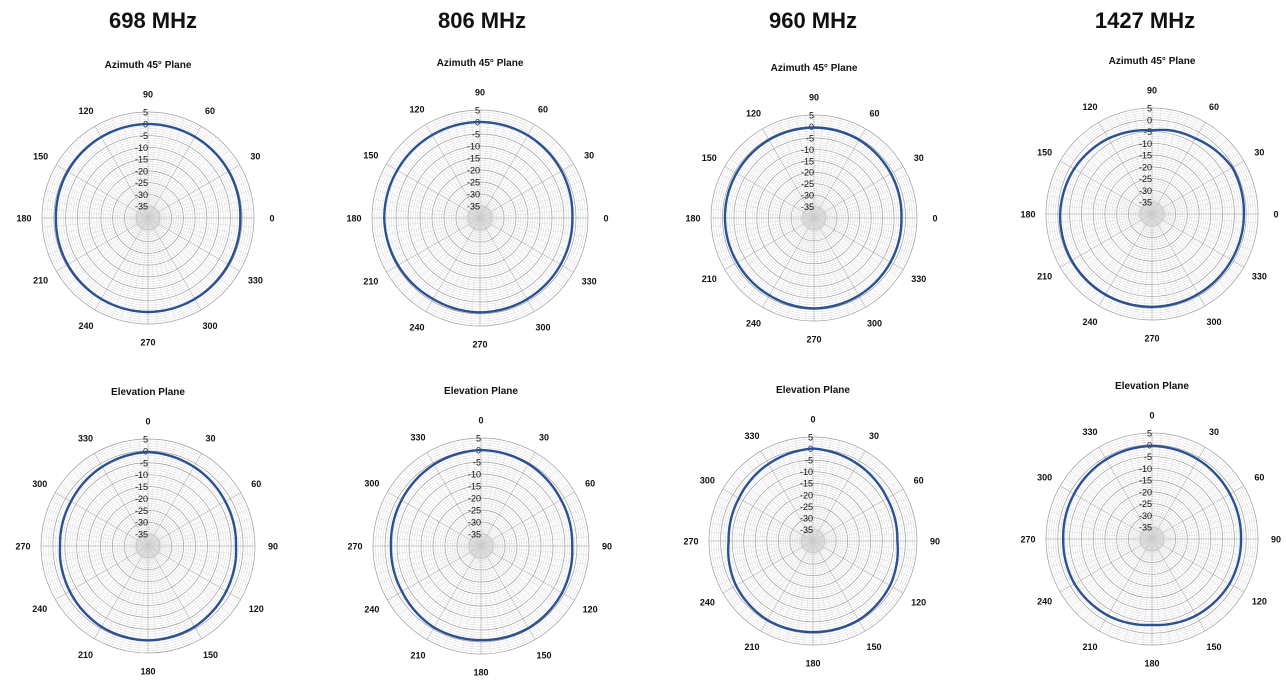  Describe the element at coordinates (210, 438) in the screenshot. I see `angle-tick-label: 30` at that location.